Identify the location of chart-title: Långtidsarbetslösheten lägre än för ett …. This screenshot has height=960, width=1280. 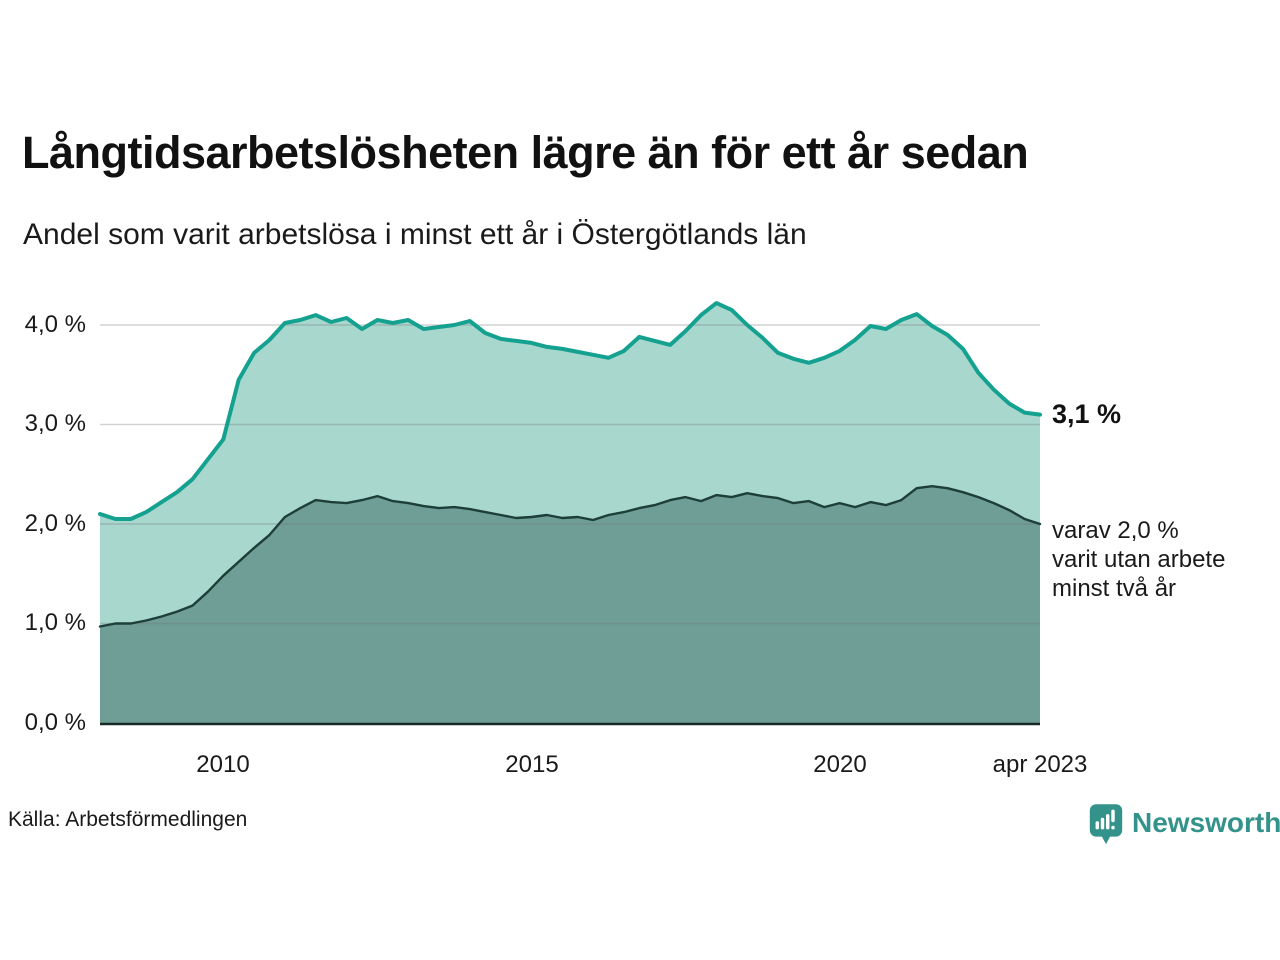
(525, 152).